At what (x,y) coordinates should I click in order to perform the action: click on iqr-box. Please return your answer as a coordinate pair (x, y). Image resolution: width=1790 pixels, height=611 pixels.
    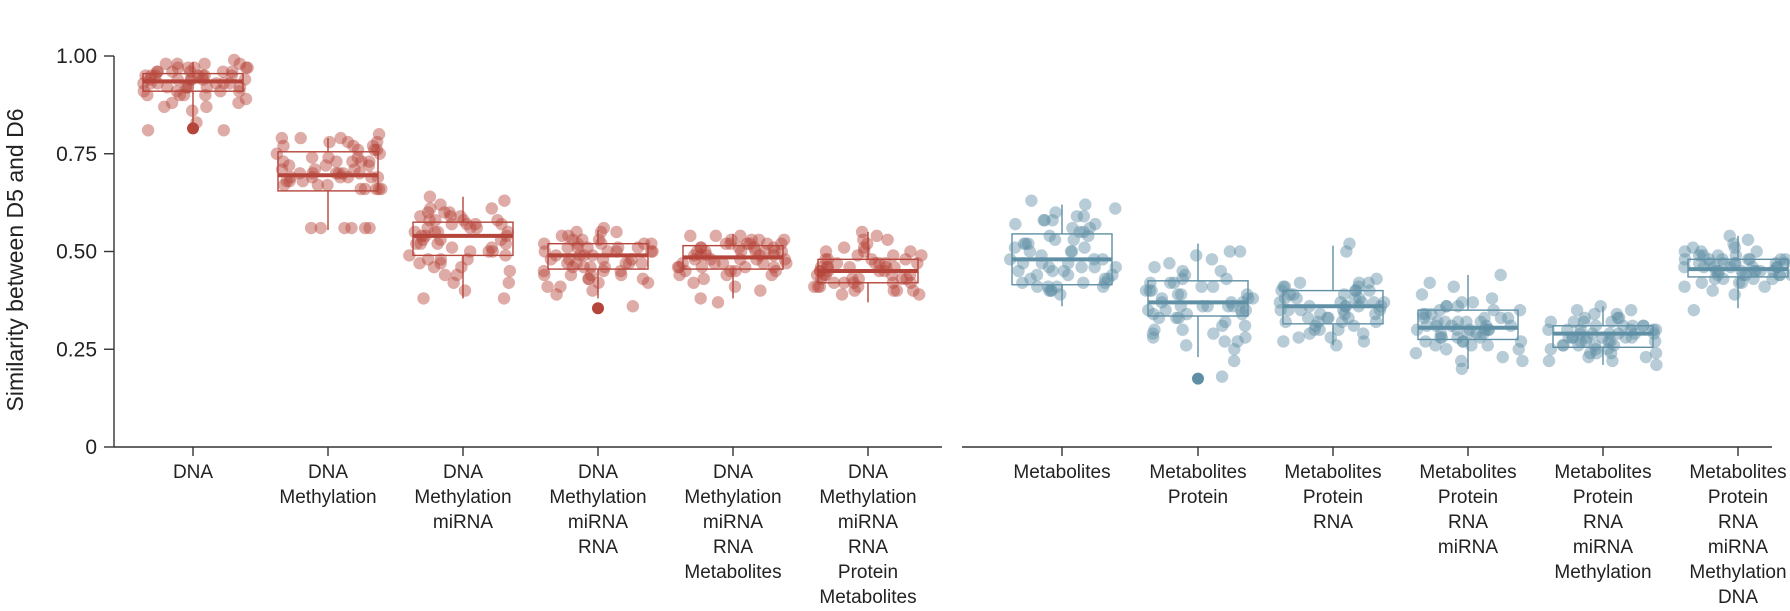
    Looking at the image, I should click on (1468, 325).